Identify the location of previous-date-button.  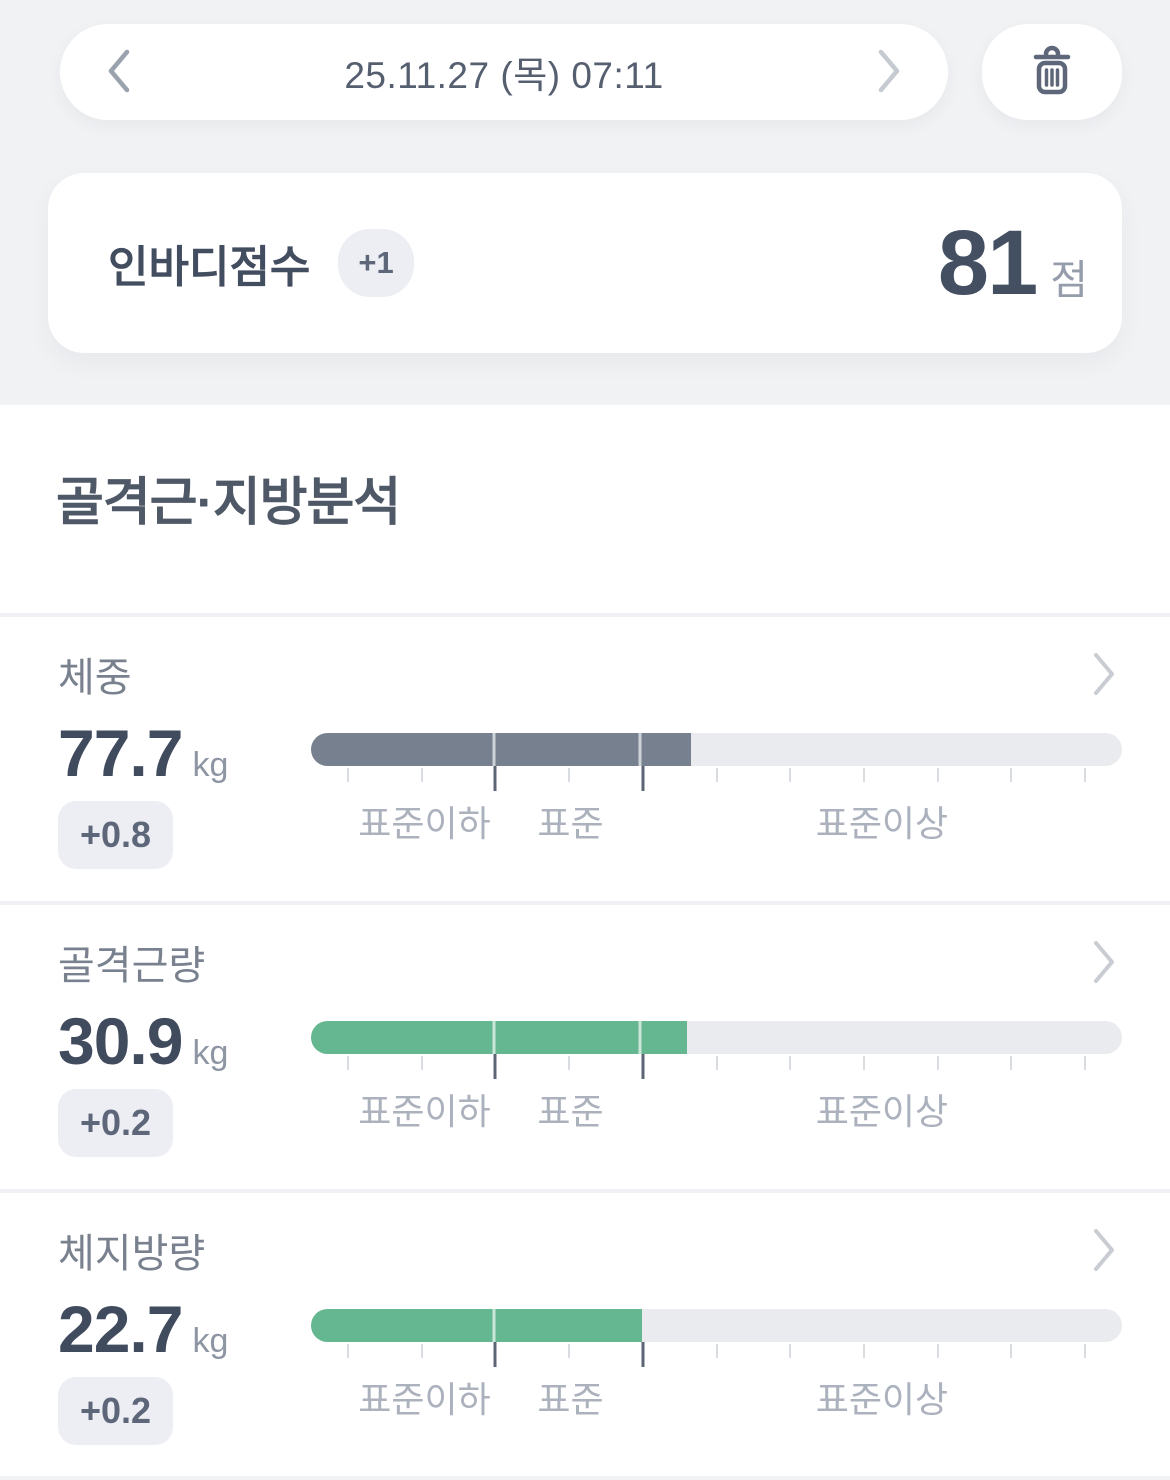
(119, 72).